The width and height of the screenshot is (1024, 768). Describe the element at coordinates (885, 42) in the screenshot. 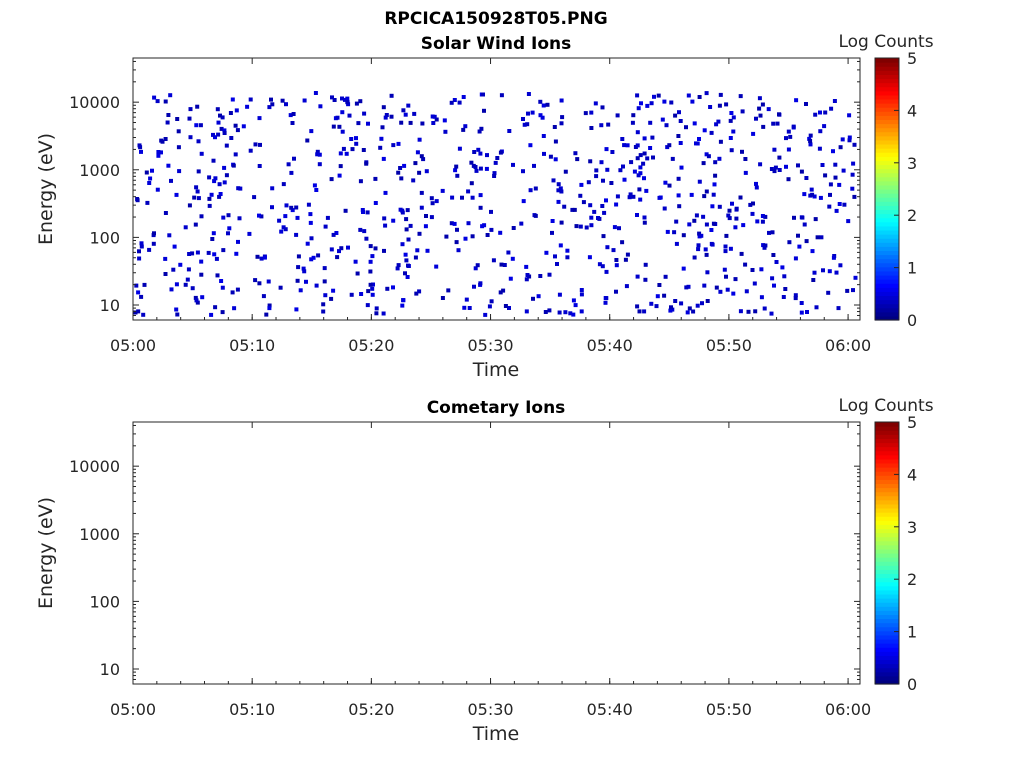

I see `colorbar-label: Log Counts` at that location.